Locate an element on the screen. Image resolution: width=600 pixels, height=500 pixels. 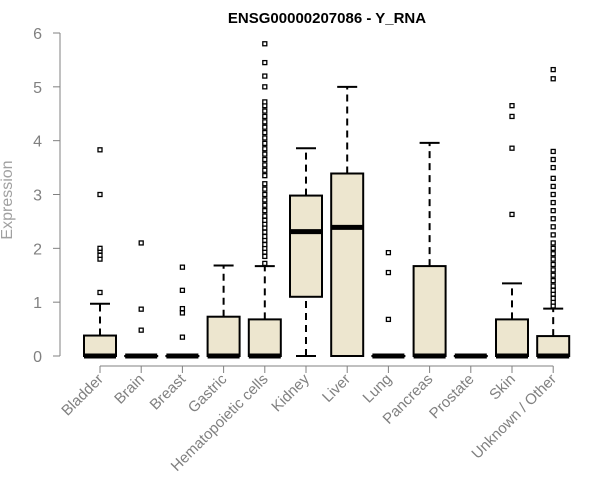
box-skin is located at coordinates (512, 231).